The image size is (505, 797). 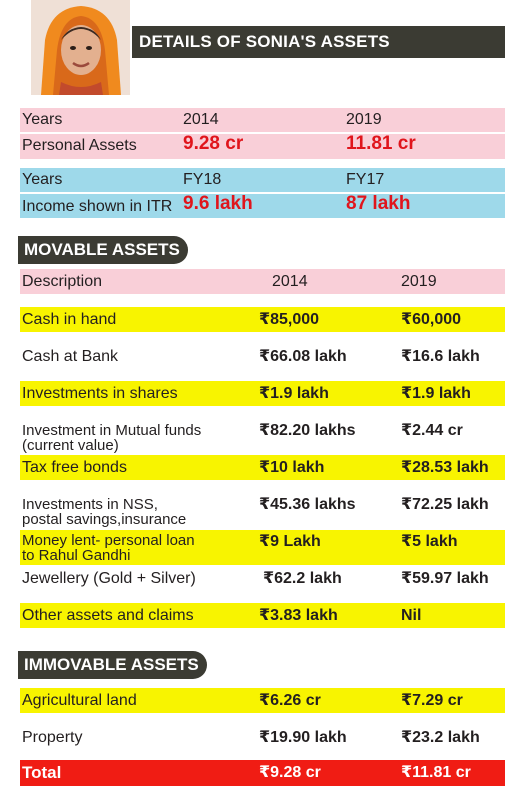 I want to click on row-description: Investments in shares, so click(x=100, y=393).